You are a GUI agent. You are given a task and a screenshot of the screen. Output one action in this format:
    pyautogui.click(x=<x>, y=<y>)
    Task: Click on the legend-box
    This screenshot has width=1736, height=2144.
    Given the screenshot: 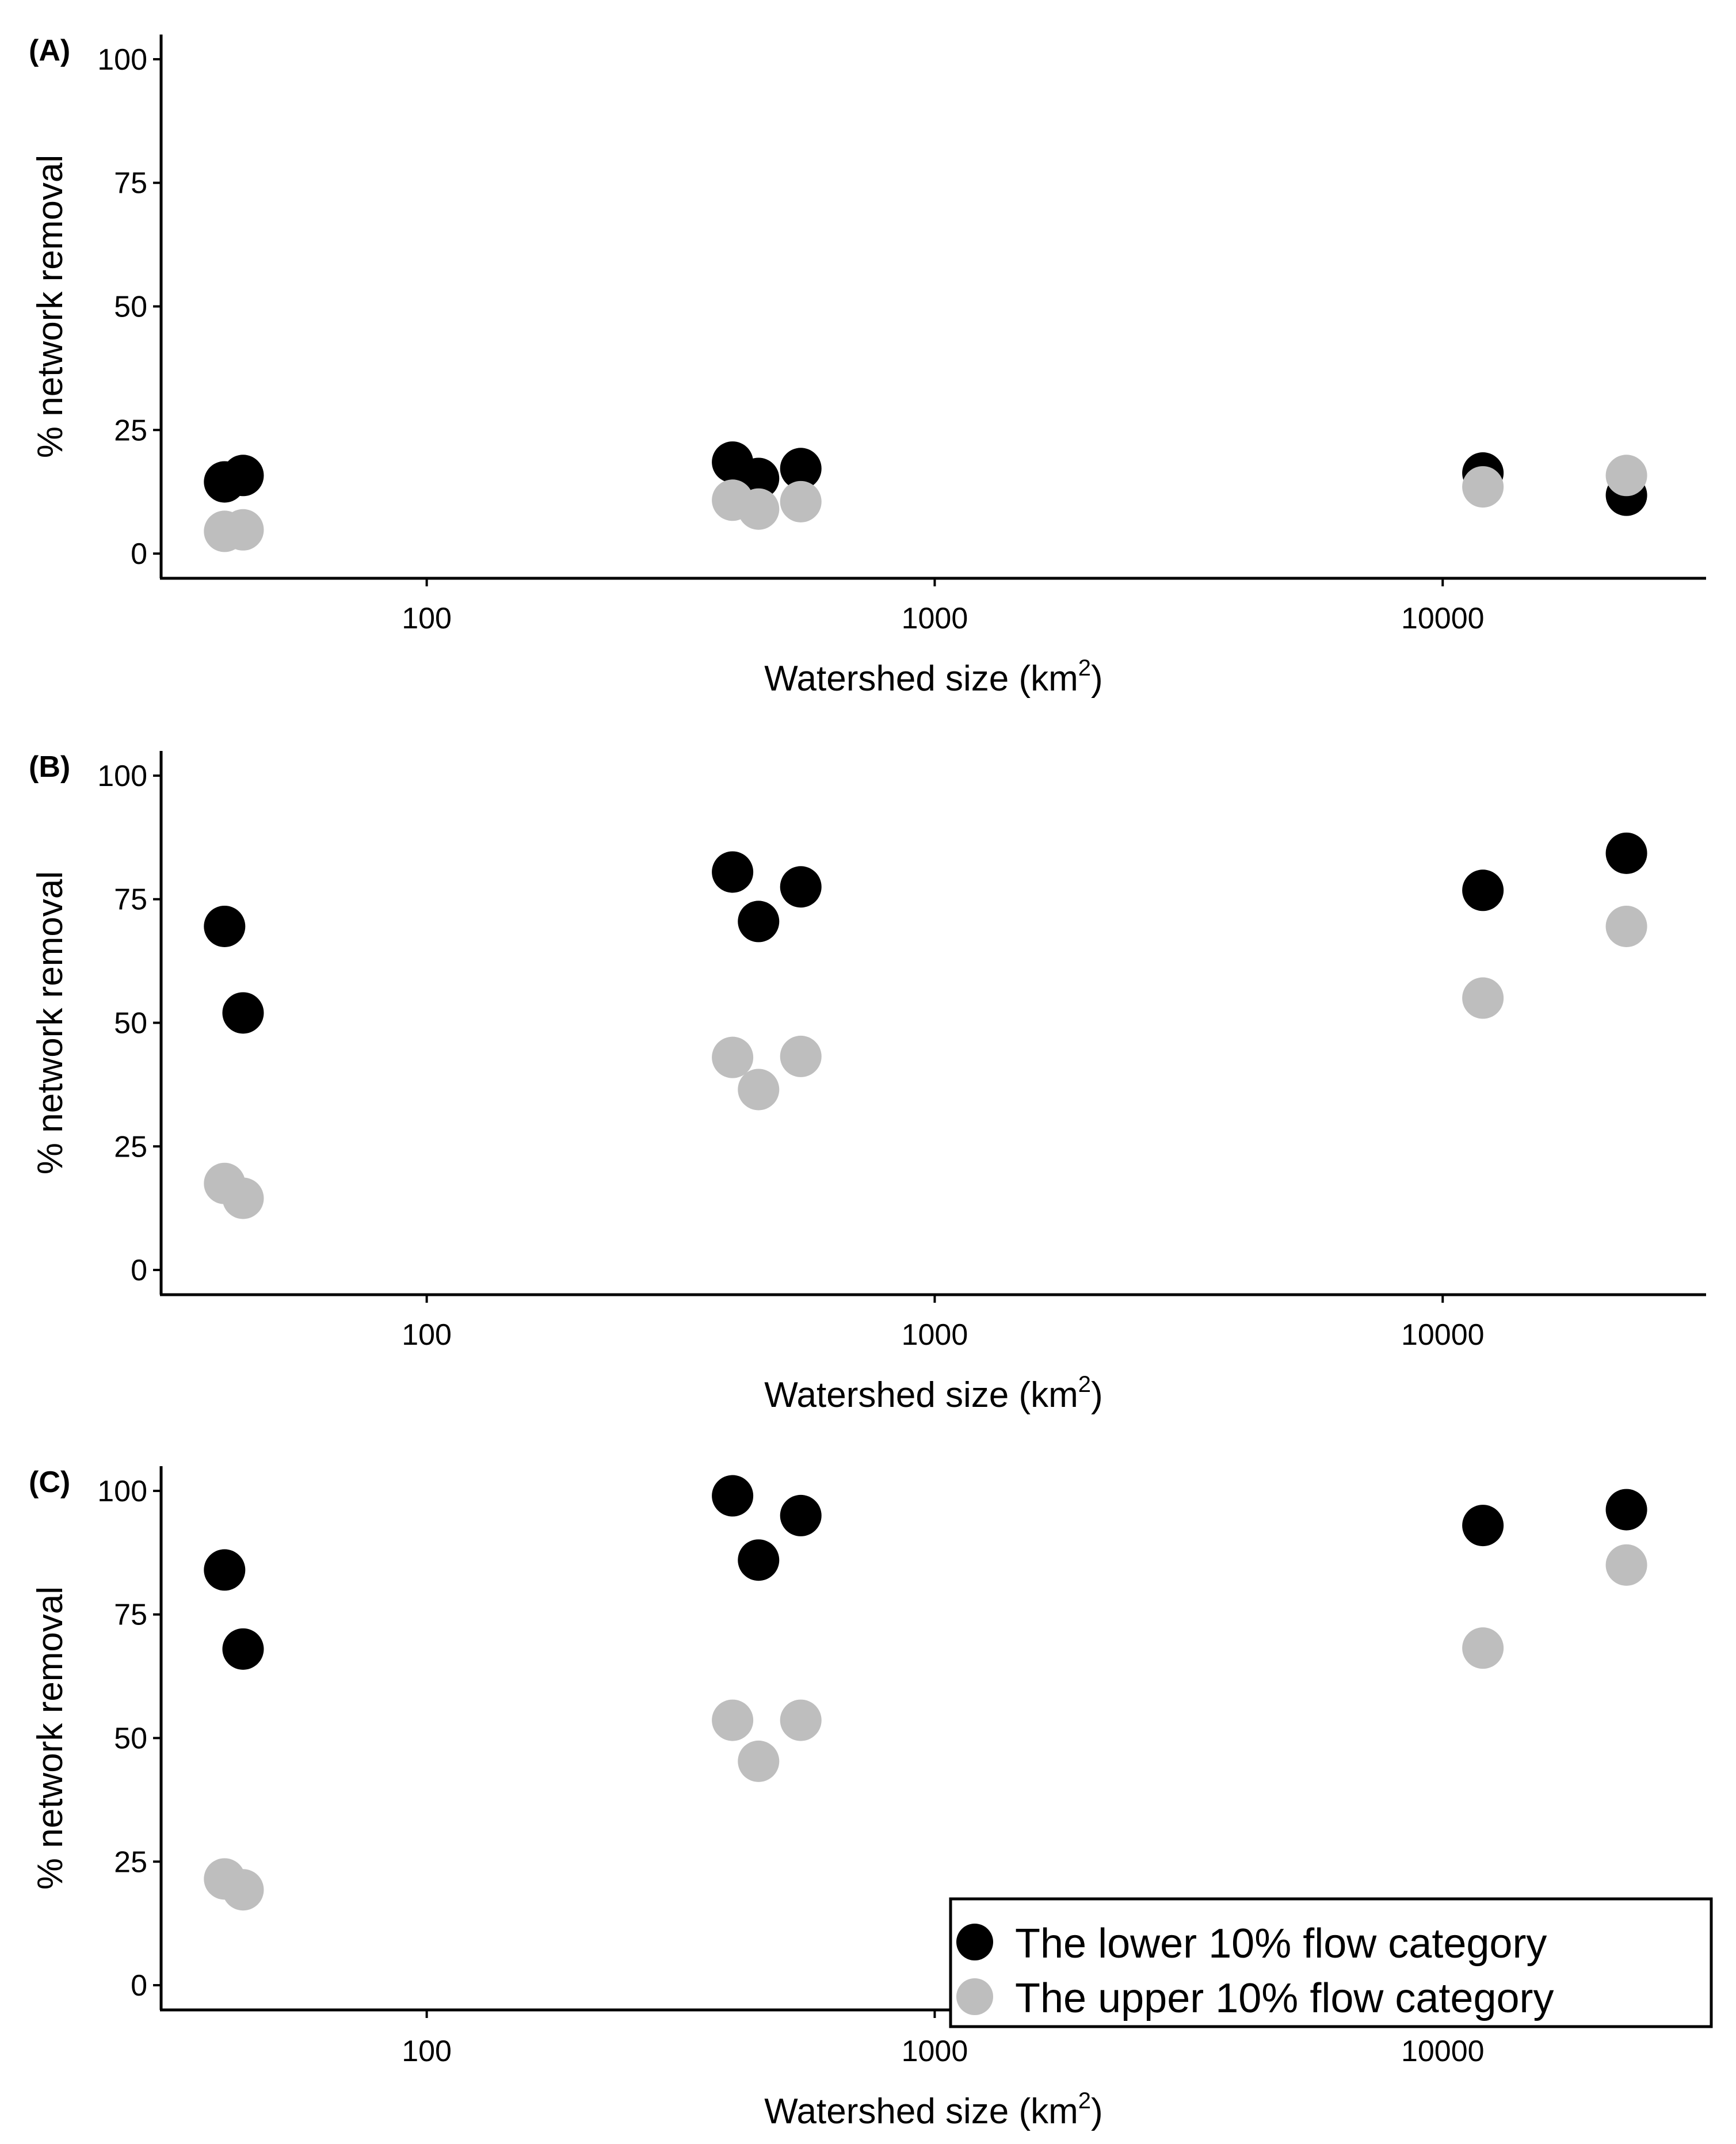 What is the action you would take?
    pyautogui.click(x=1331, y=1963)
    